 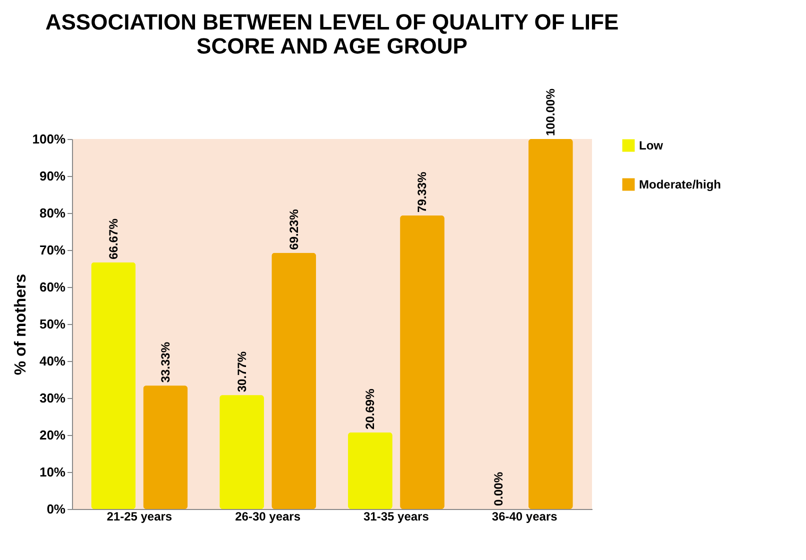 I want to click on chart-title: ASSOCIATION BETWEEN LEVEL OF QUALITY OF LIFE SCORE AND AGE GROUP, so click(x=332, y=34).